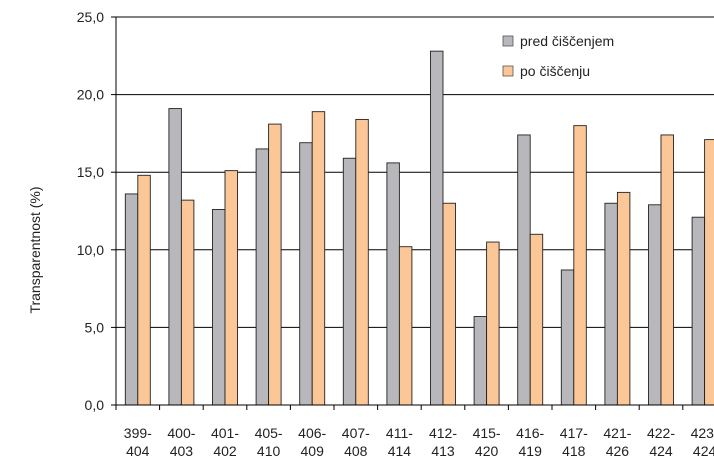  Describe the element at coordinates (356, 451) in the screenshot. I see `x-tick-label-line2: 408` at that location.